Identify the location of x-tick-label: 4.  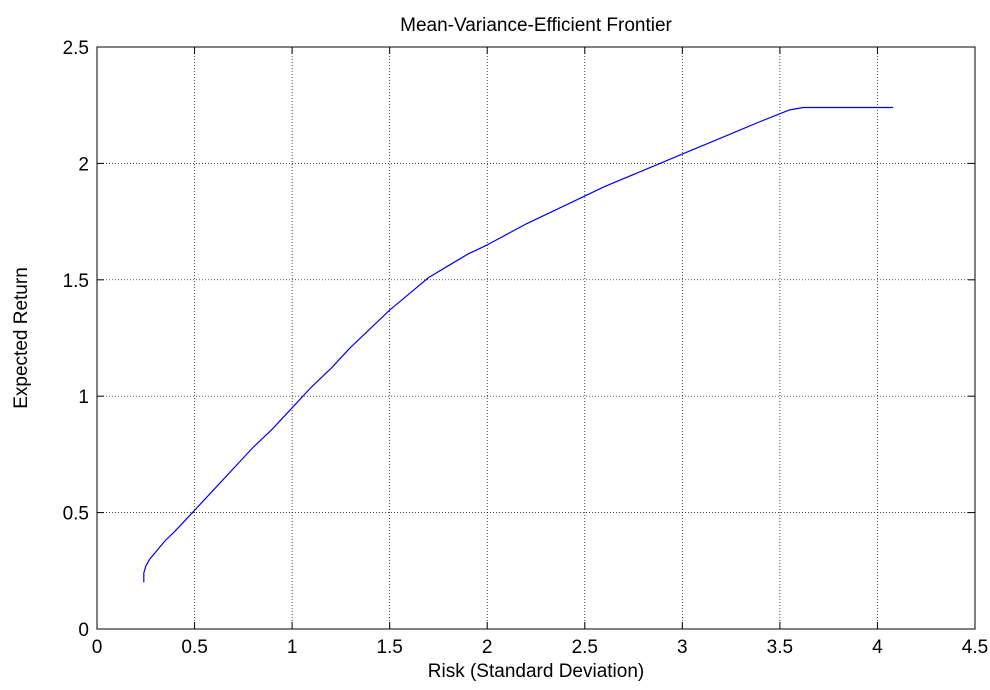
(877, 647).